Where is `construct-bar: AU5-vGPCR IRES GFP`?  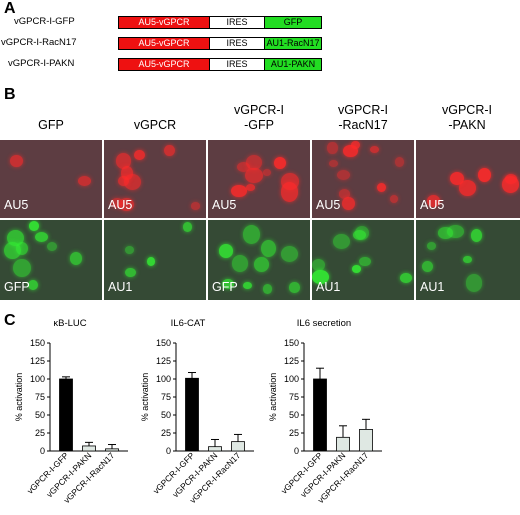 construct-bar: AU5-vGPCR IRES GFP is located at coordinates (243, 22).